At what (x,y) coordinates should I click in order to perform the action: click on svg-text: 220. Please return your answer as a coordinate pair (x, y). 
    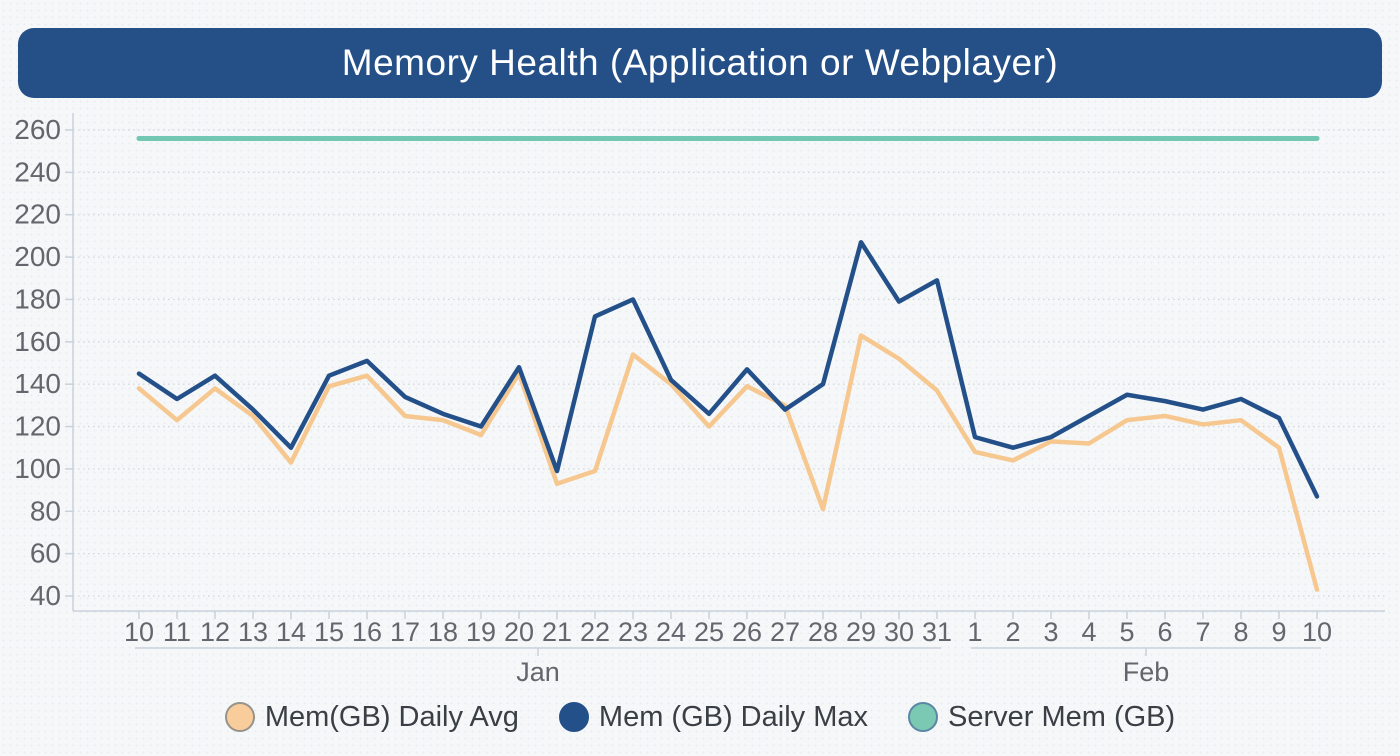
    Looking at the image, I should click on (37, 214).